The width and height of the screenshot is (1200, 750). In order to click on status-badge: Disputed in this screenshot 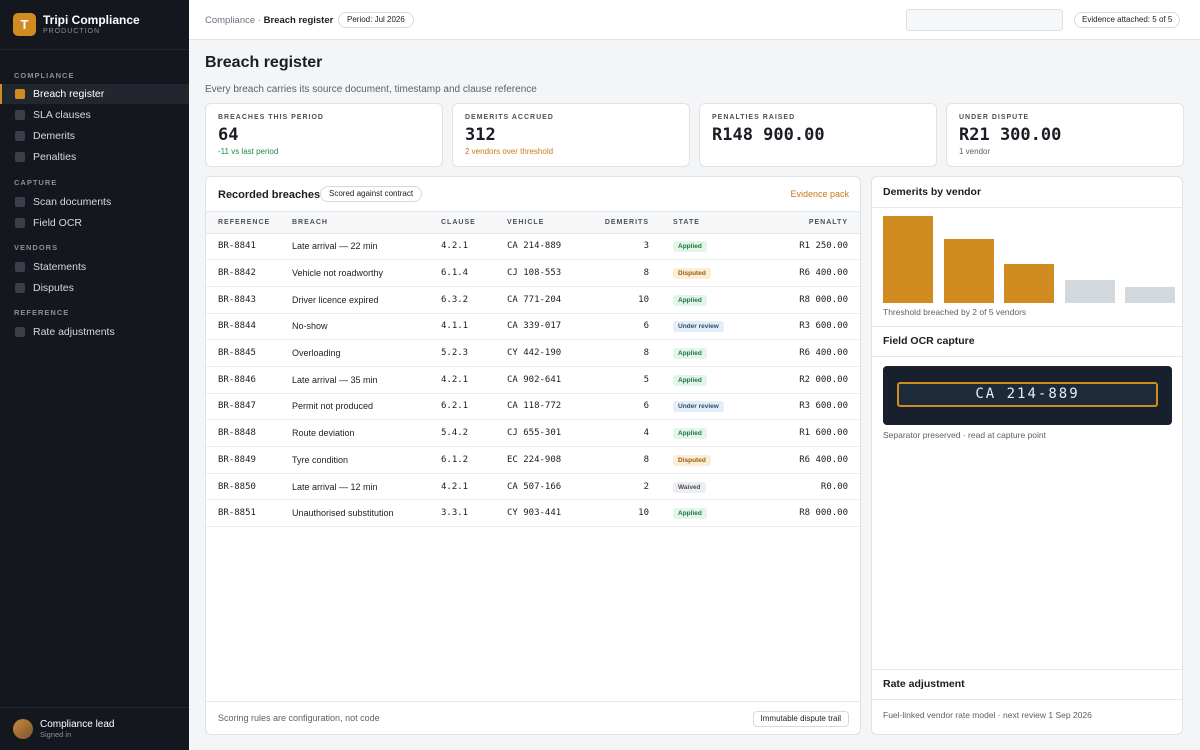, I will do `click(692, 460)`.